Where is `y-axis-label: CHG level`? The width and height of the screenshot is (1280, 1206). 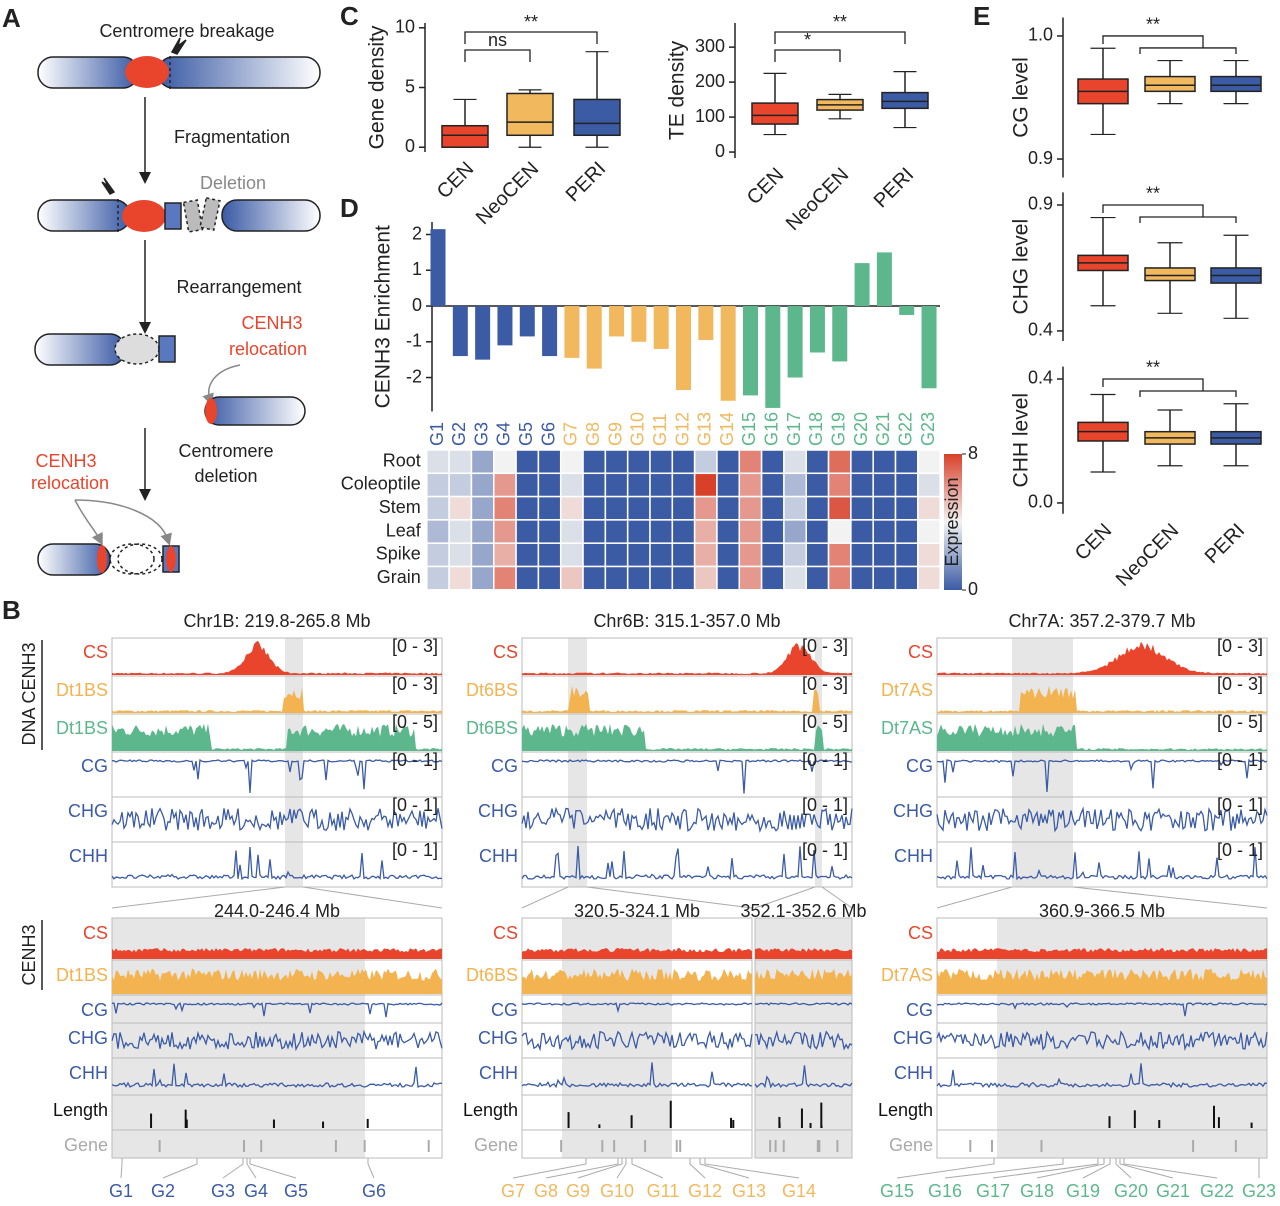
y-axis-label: CHG level is located at coordinates (1021, 267).